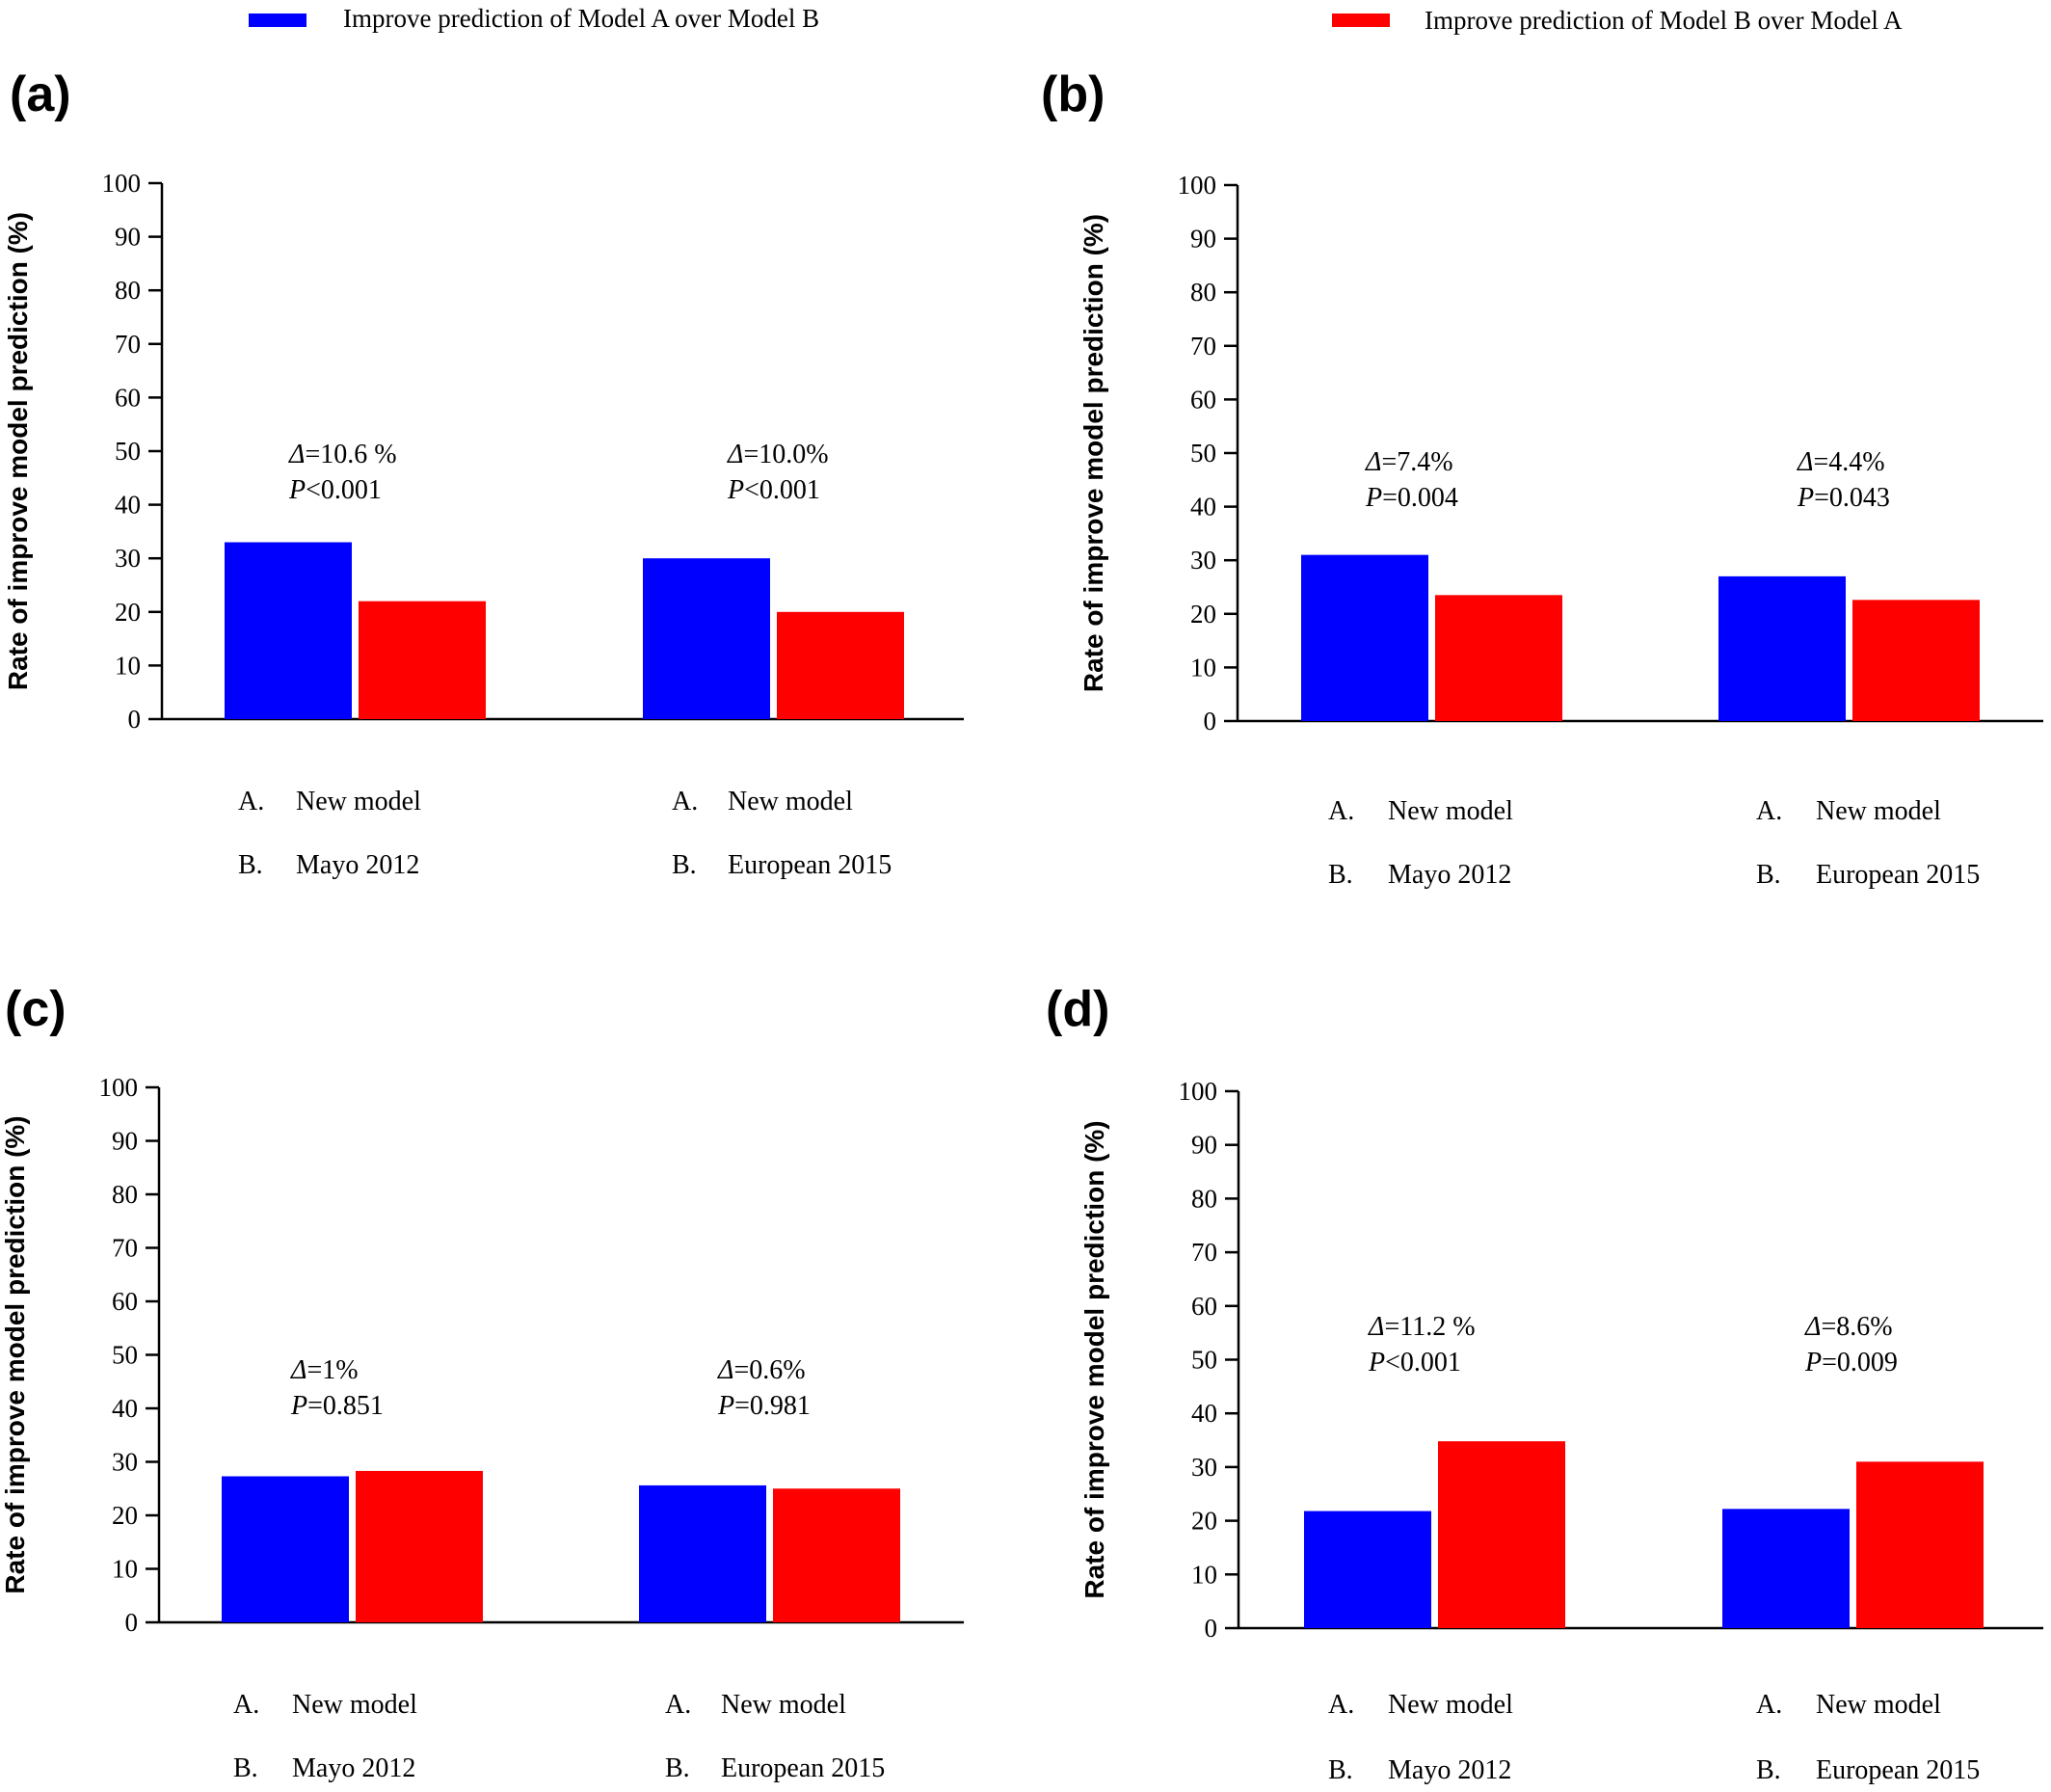 The image size is (2051, 1792). What do you see at coordinates (36, 1009) in the screenshot?
I see `panel-label: (c)` at bounding box center [36, 1009].